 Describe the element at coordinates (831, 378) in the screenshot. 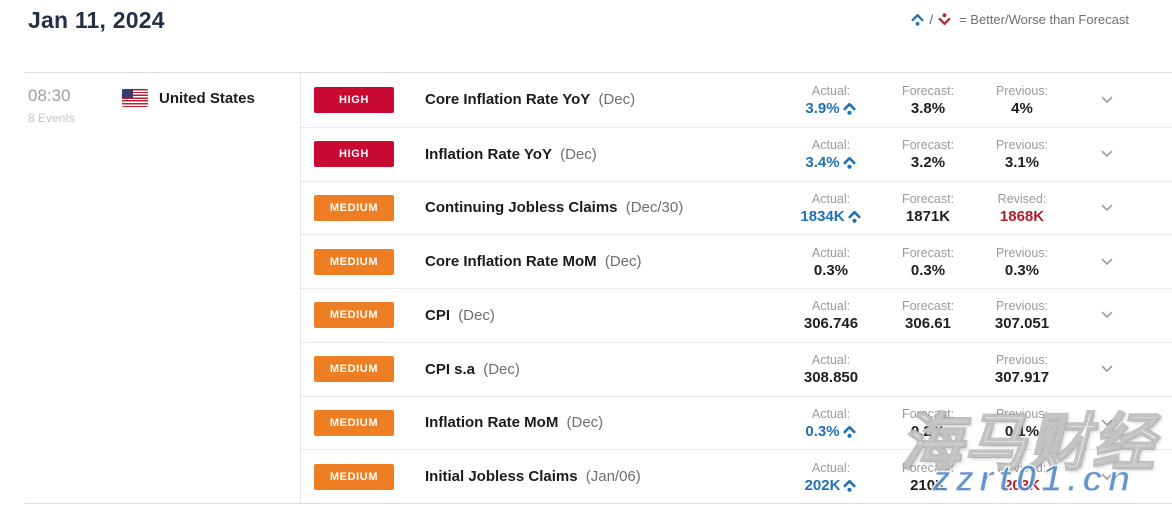

I see `actual-value: 308.850` at that location.